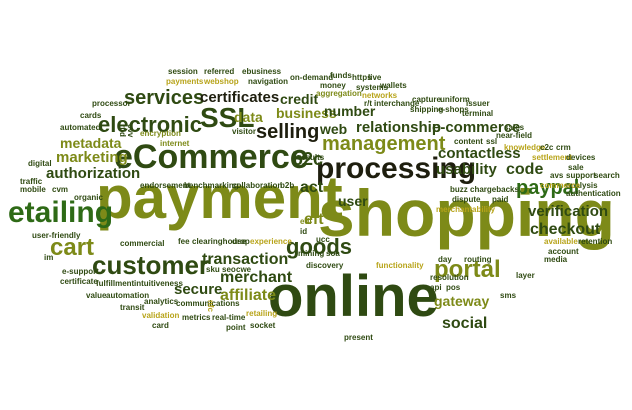  What do you see at coordinates (257, 185) in the screenshot?
I see `word-collaboration: collaboration` at bounding box center [257, 185].